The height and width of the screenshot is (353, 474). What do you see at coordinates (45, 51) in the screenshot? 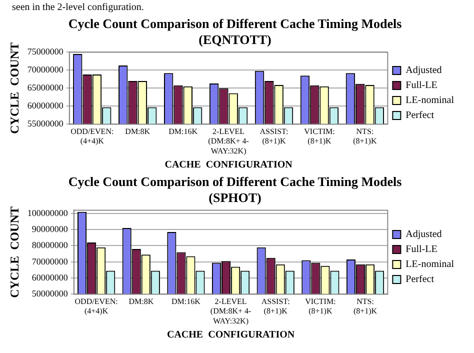
I see `y-tick-label: 75000000` at bounding box center [45, 51].